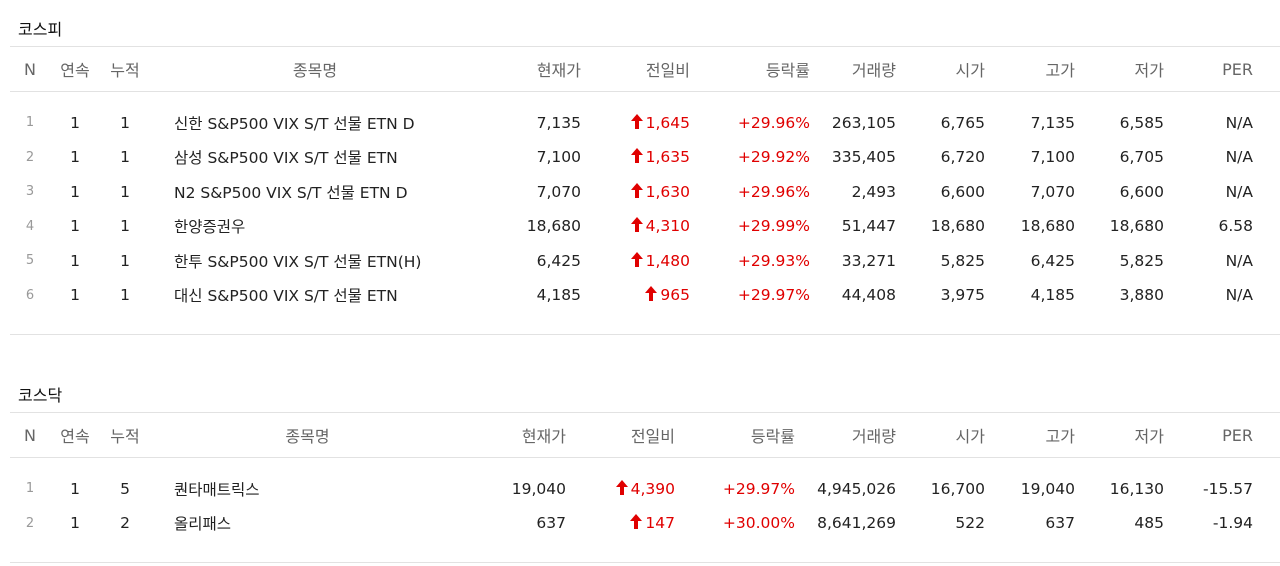 This screenshot has width=1280, height=566. What do you see at coordinates (315, 70) in the screenshot?
I see `header-stock-name: 종목명` at bounding box center [315, 70].